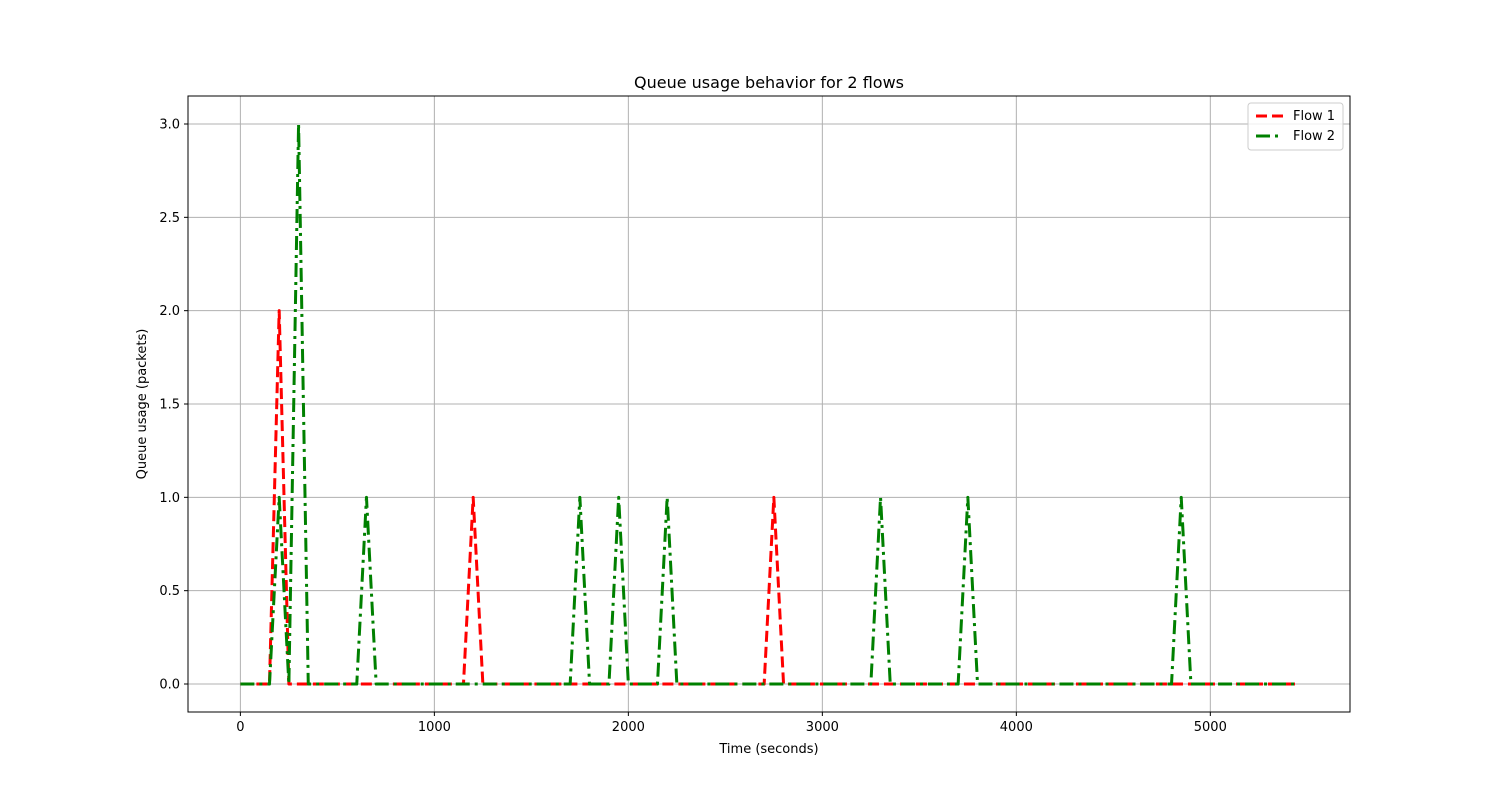 The height and width of the screenshot is (800, 1500). What do you see at coordinates (240, 727) in the screenshot?
I see `x-tick-label: 0` at bounding box center [240, 727].